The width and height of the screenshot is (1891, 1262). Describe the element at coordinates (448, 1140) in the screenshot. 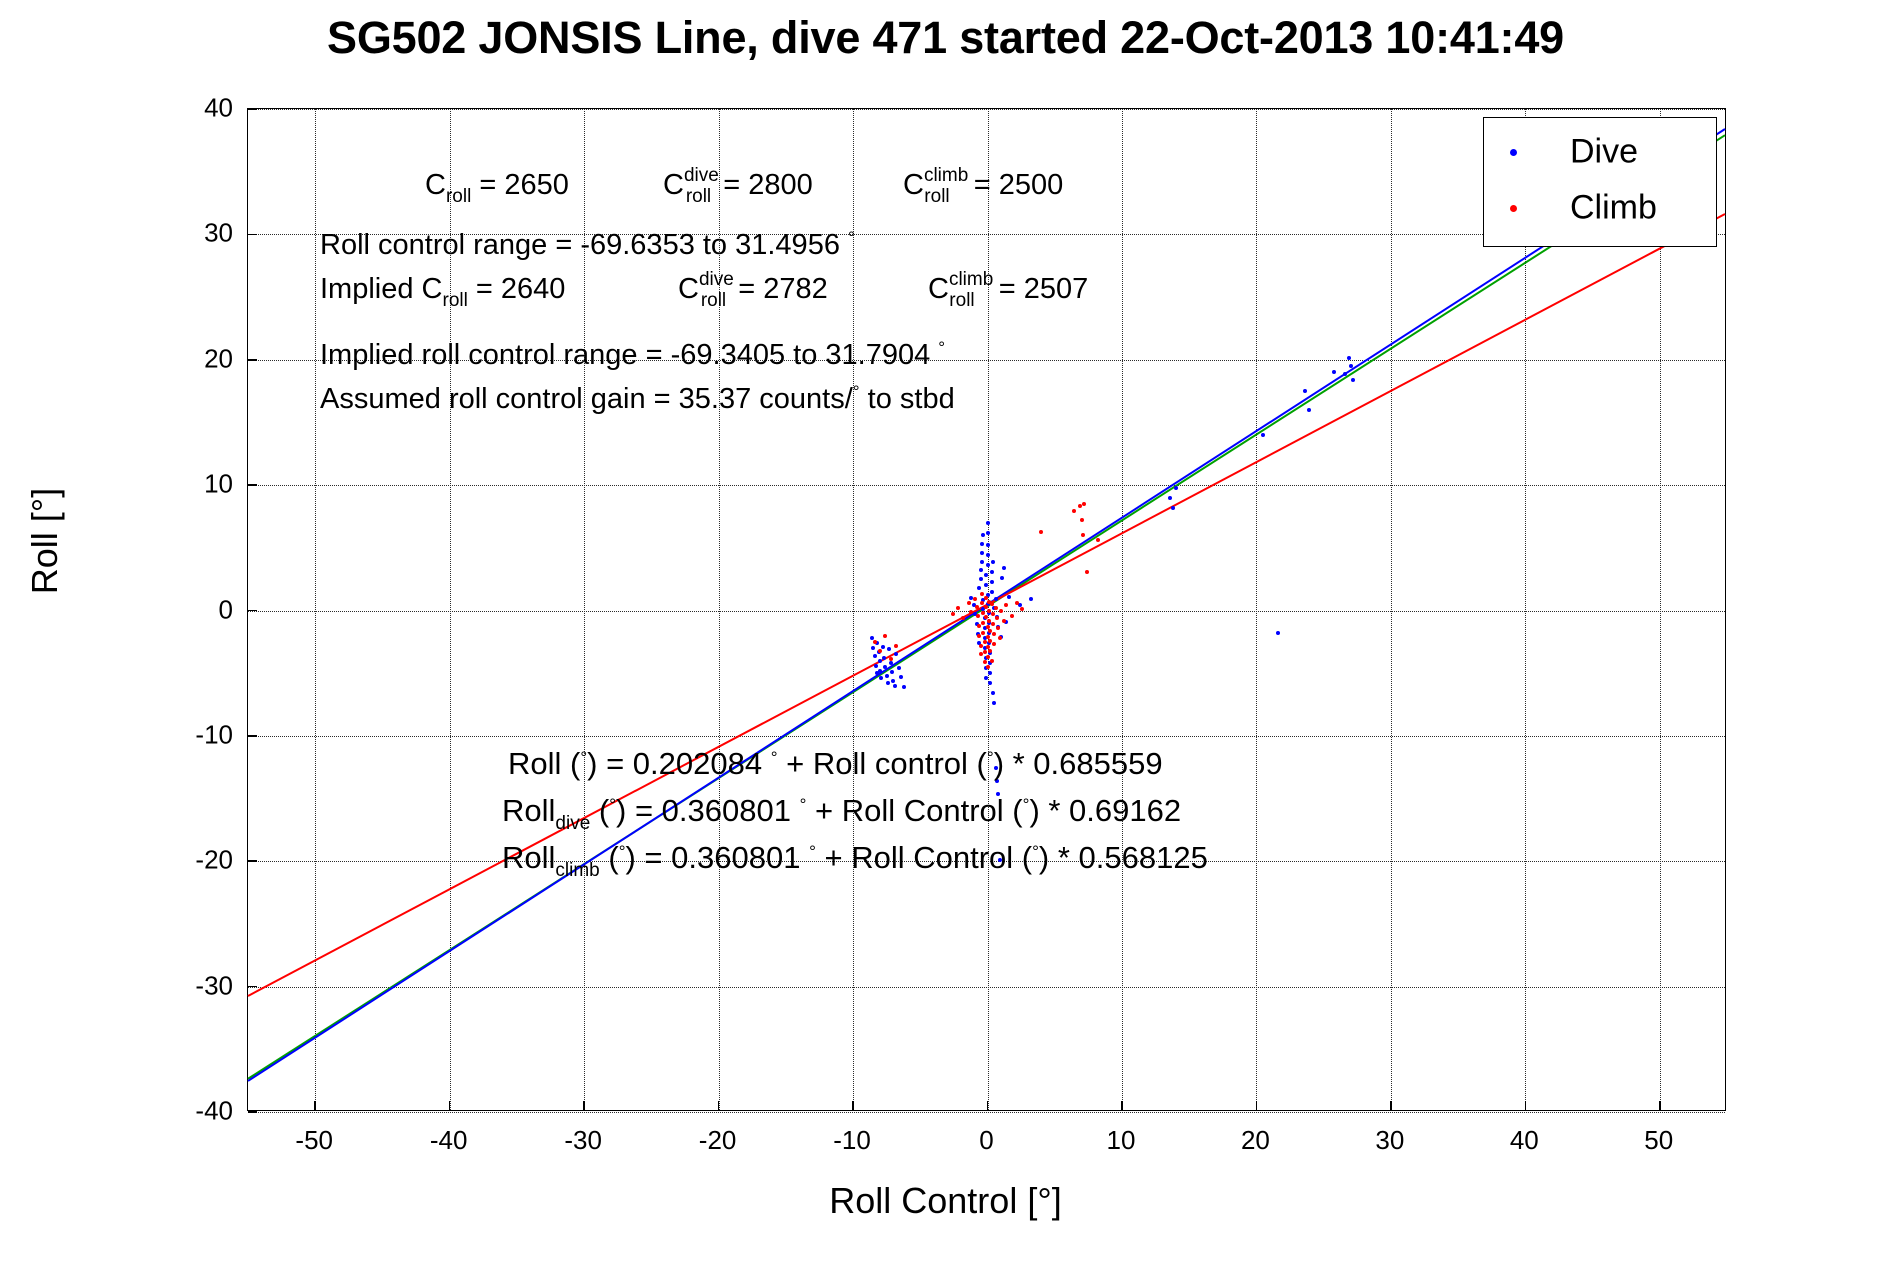

I see `x-tick-label: -40` at that location.